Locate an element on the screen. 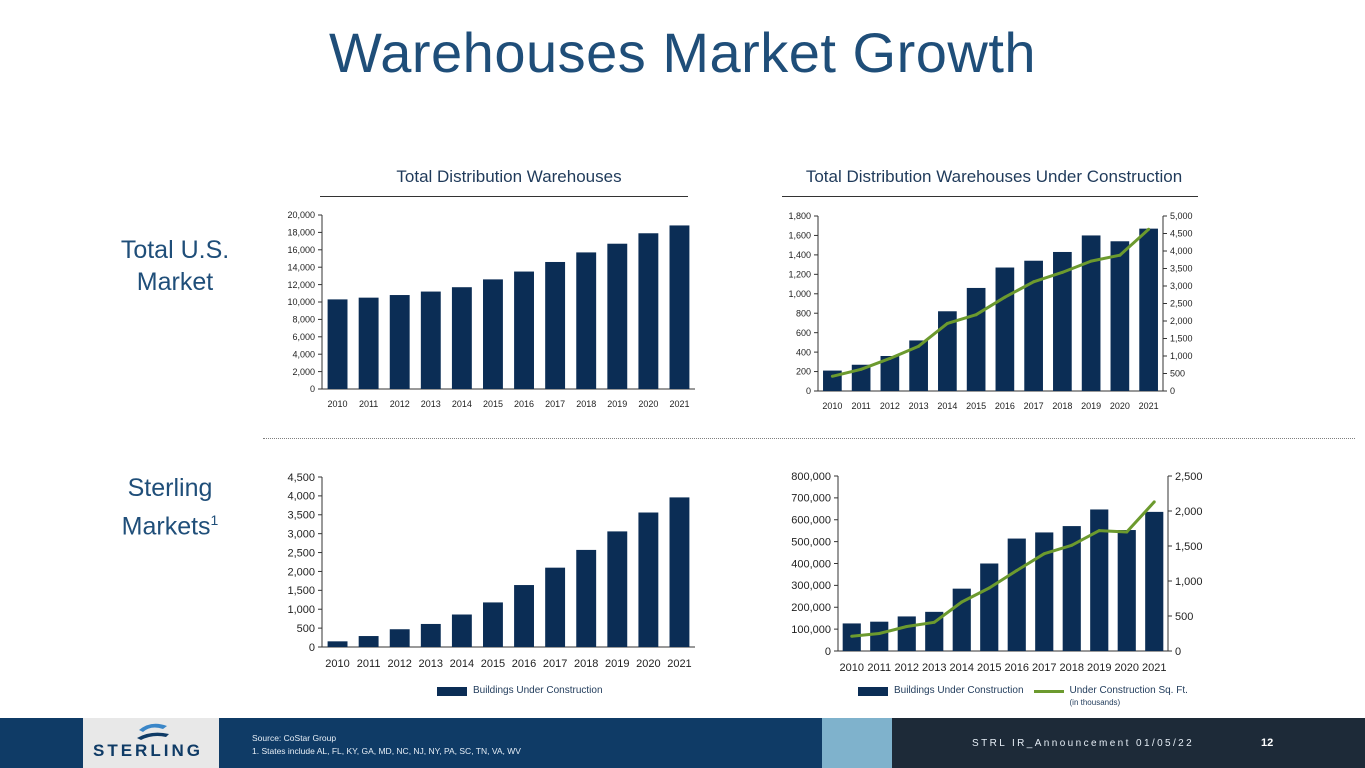 This screenshot has height=768, width=1365. y2-tick-label: 2,000 is located at coordinates (1181, 321).